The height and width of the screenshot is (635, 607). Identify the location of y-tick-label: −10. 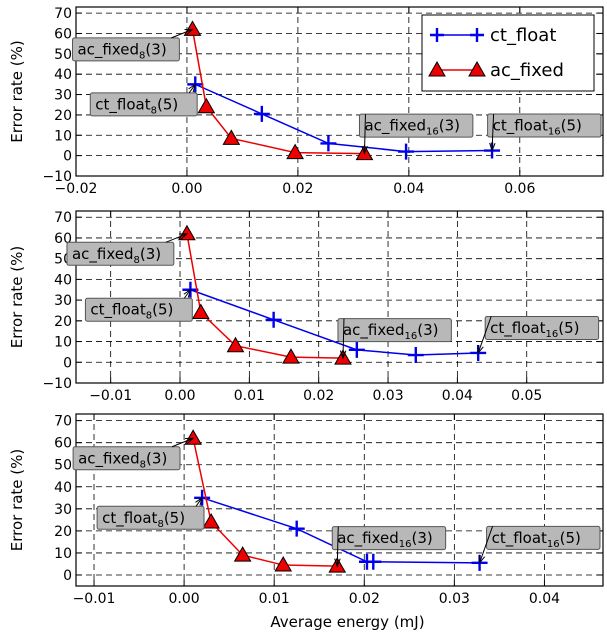
(57, 177).